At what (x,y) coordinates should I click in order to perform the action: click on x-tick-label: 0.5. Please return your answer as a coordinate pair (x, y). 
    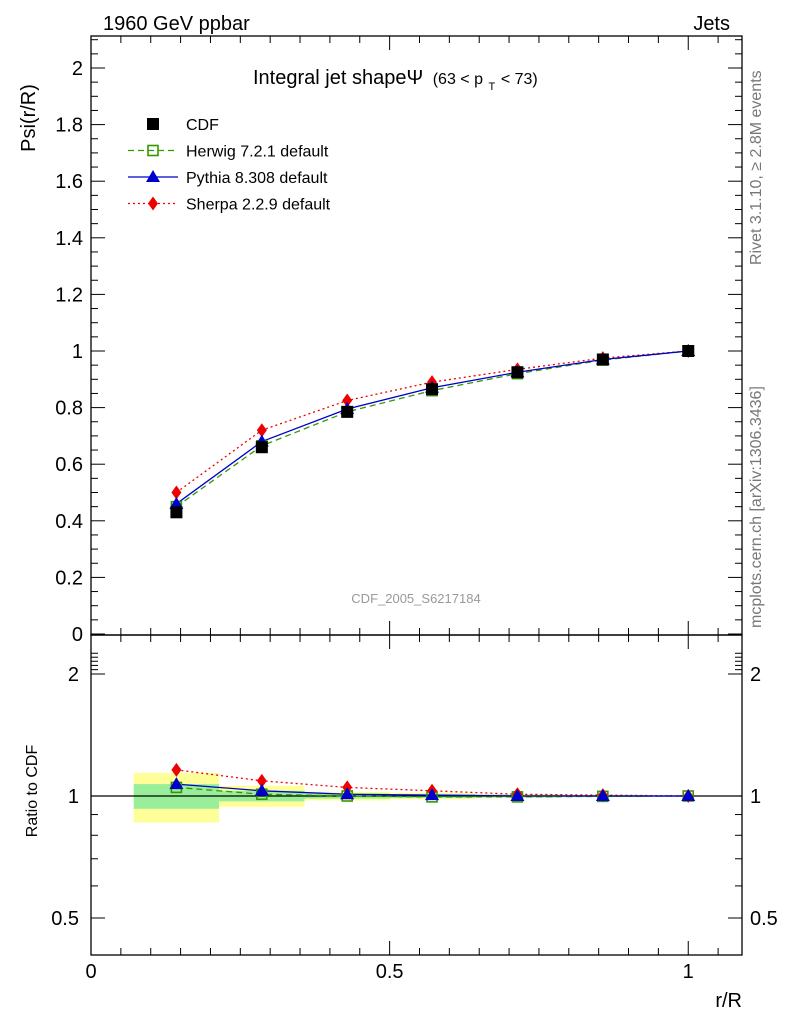
    Looking at the image, I should click on (390, 972).